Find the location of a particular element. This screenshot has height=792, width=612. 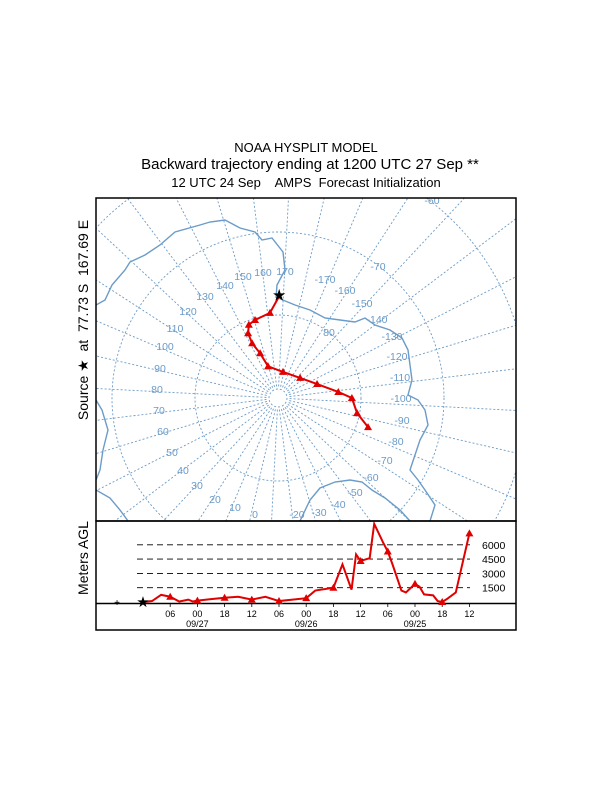

map-grid-label: -90 is located at coordinates (401, 421).